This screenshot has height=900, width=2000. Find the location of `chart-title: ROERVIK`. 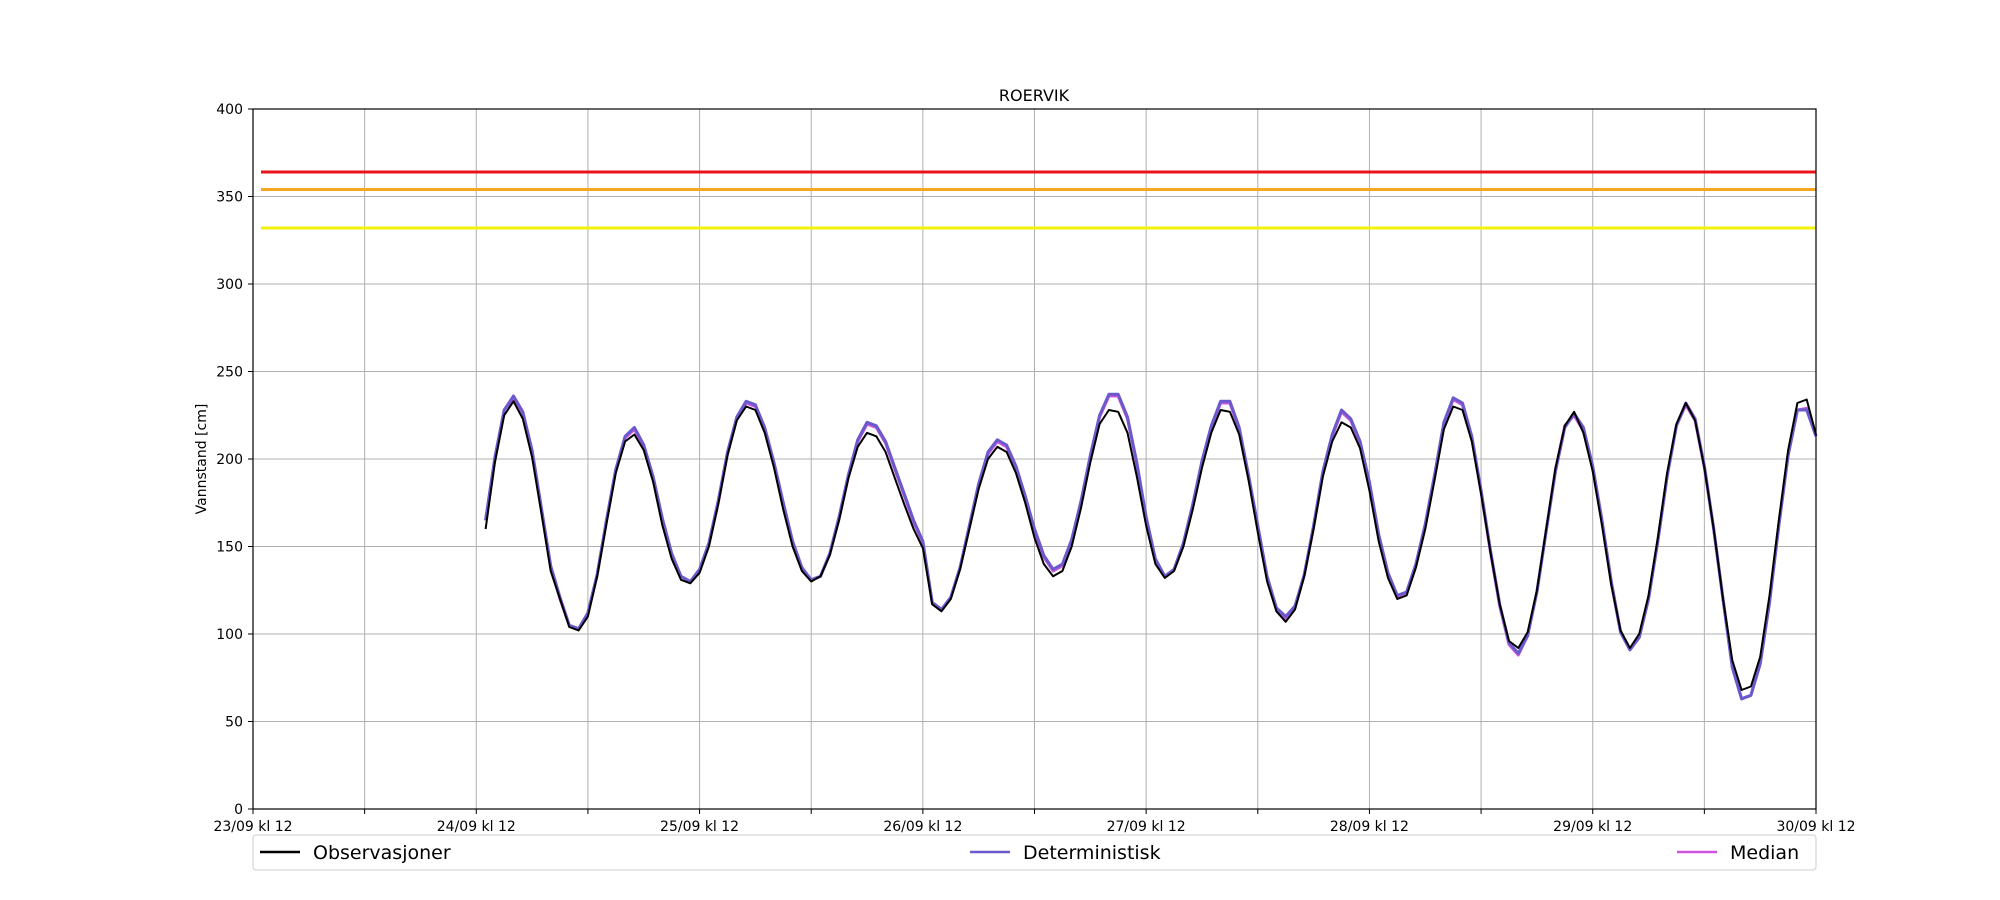

chart-title: ROERVIK is located at coordinates (1034, 95).